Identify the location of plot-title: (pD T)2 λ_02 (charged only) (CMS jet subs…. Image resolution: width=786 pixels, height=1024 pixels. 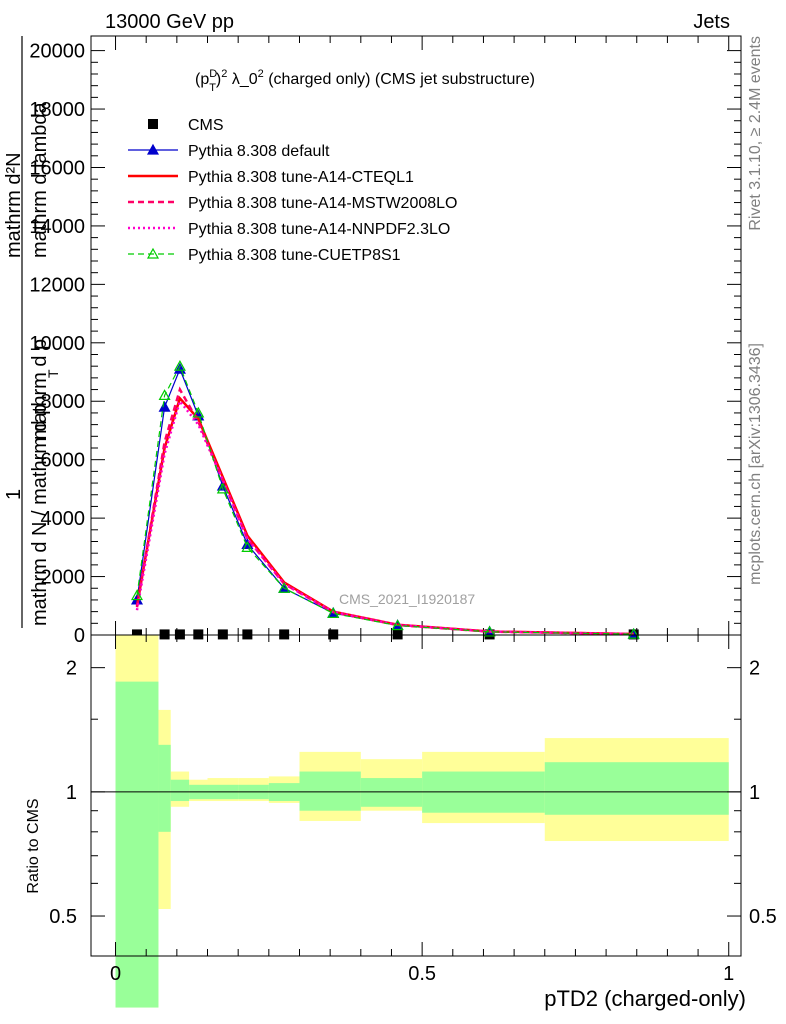
(365, 81).